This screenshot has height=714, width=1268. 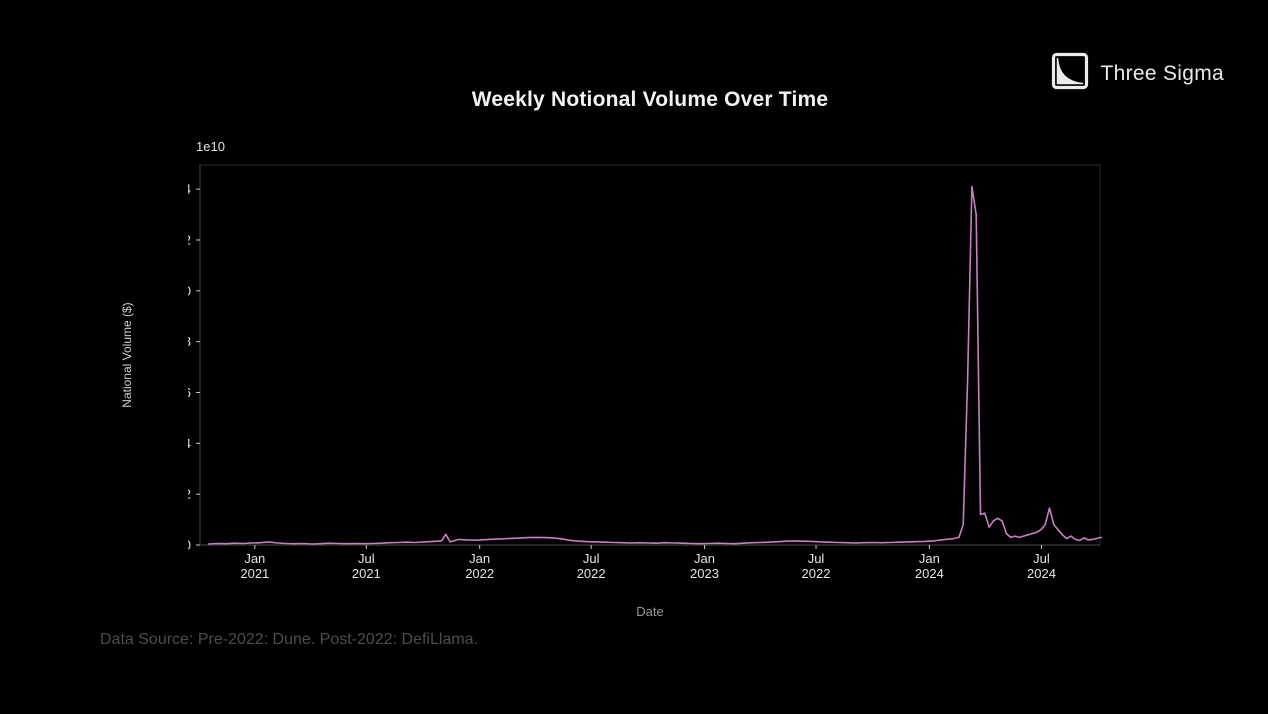 I want to click on chart-title: Weekly Notional Volume Over Time, so click(x=650, y=99).